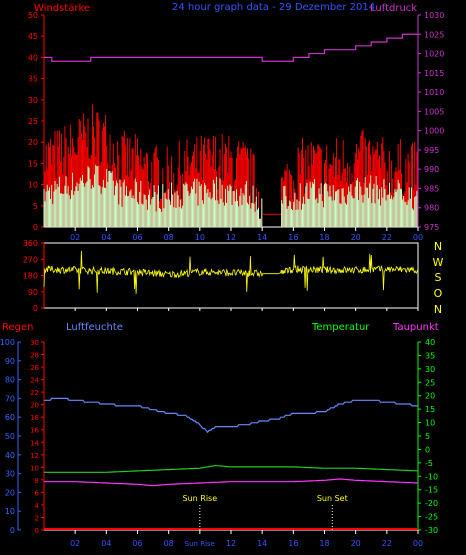 The height and width of the screenshot is (555, 466). Describe the element at coordinates (33, 36) in the screenshot. I see `wind-y-tick-label: 45` at that location.